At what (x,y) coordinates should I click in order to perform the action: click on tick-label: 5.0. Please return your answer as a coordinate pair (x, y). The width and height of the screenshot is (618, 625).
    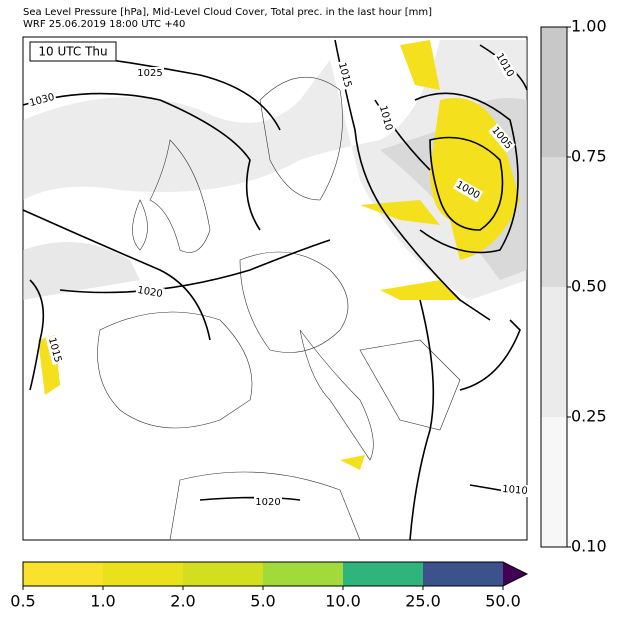
    Looking at the image, I should click on (262, 601).